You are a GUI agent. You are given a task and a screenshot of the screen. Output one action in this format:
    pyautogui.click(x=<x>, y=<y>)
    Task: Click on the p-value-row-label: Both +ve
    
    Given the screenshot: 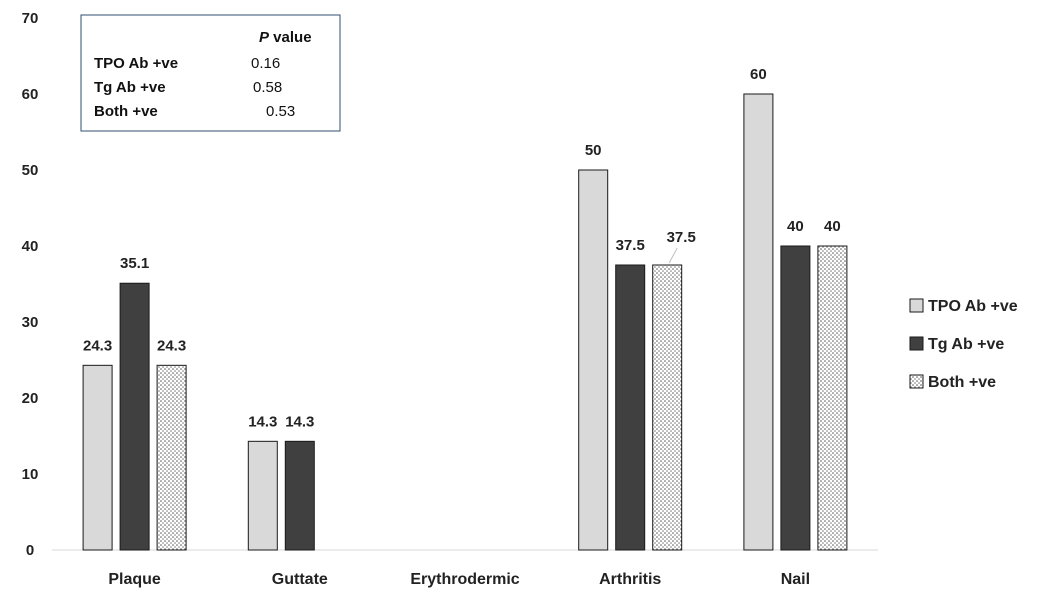 What is the action you would take?
    pyautogui.click(x=126, y=111)
    